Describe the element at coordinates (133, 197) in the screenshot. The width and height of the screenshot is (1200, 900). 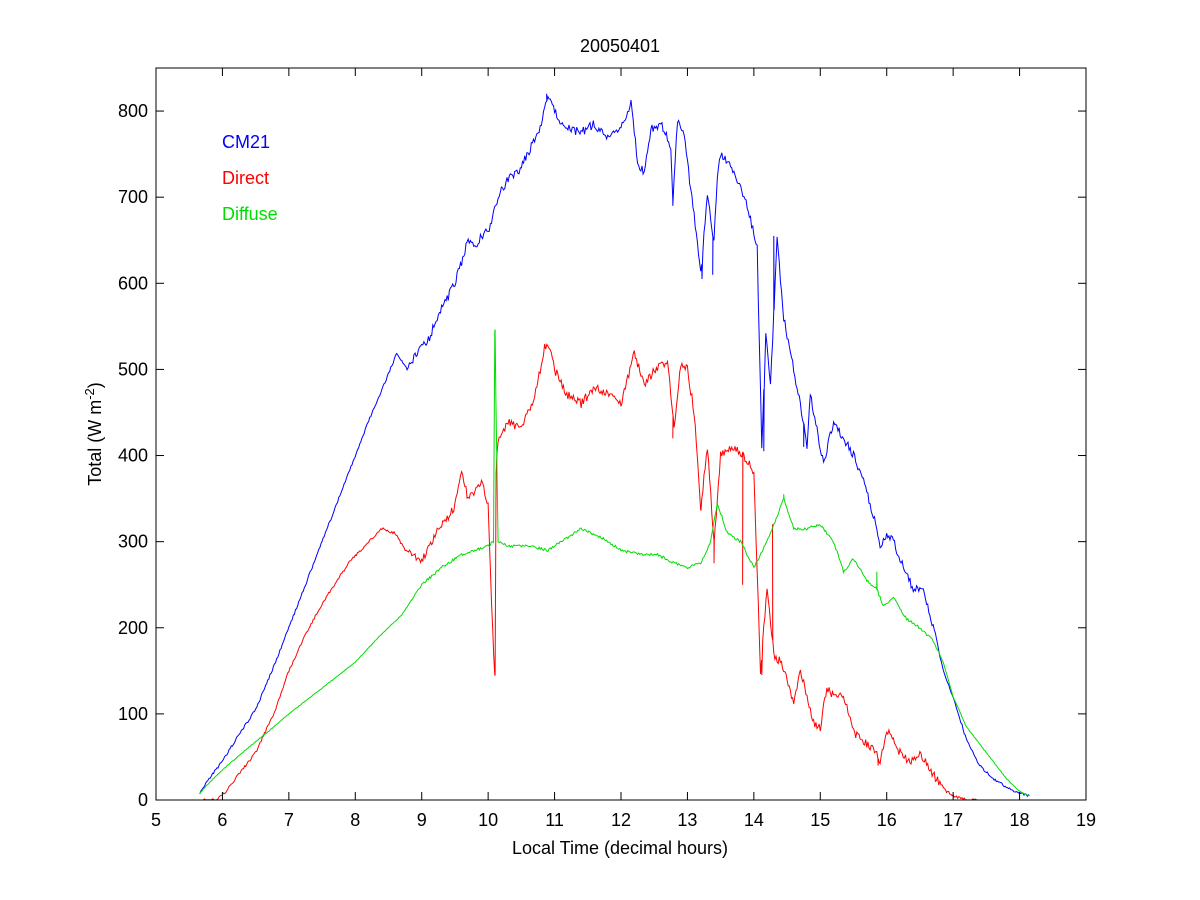
I see `y-tick-label: 700` at that location.